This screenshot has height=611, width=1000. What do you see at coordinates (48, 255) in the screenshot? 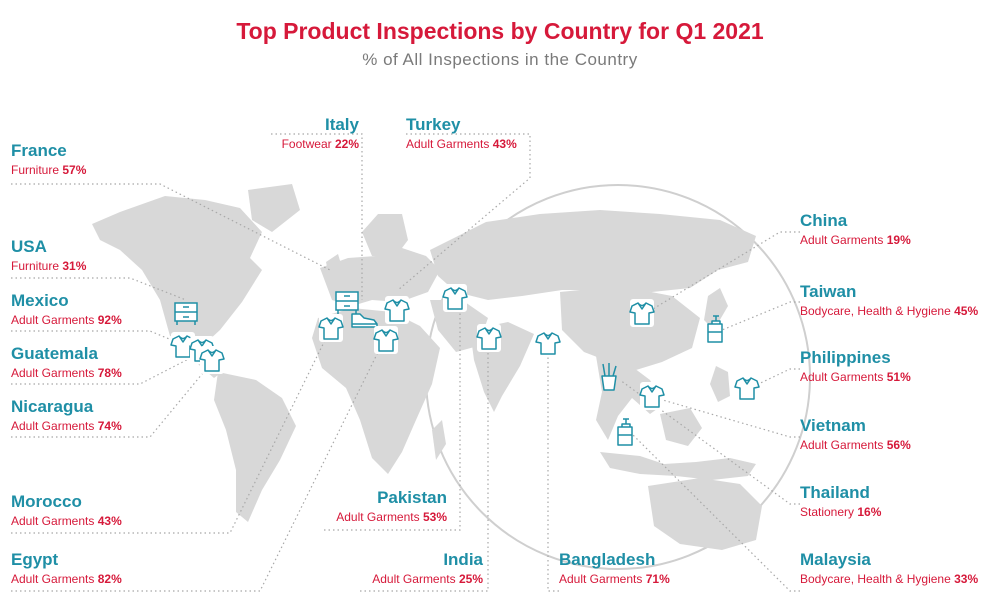
I see `label-usa: USA Furniture 31%` at bounding box center [48, 255].